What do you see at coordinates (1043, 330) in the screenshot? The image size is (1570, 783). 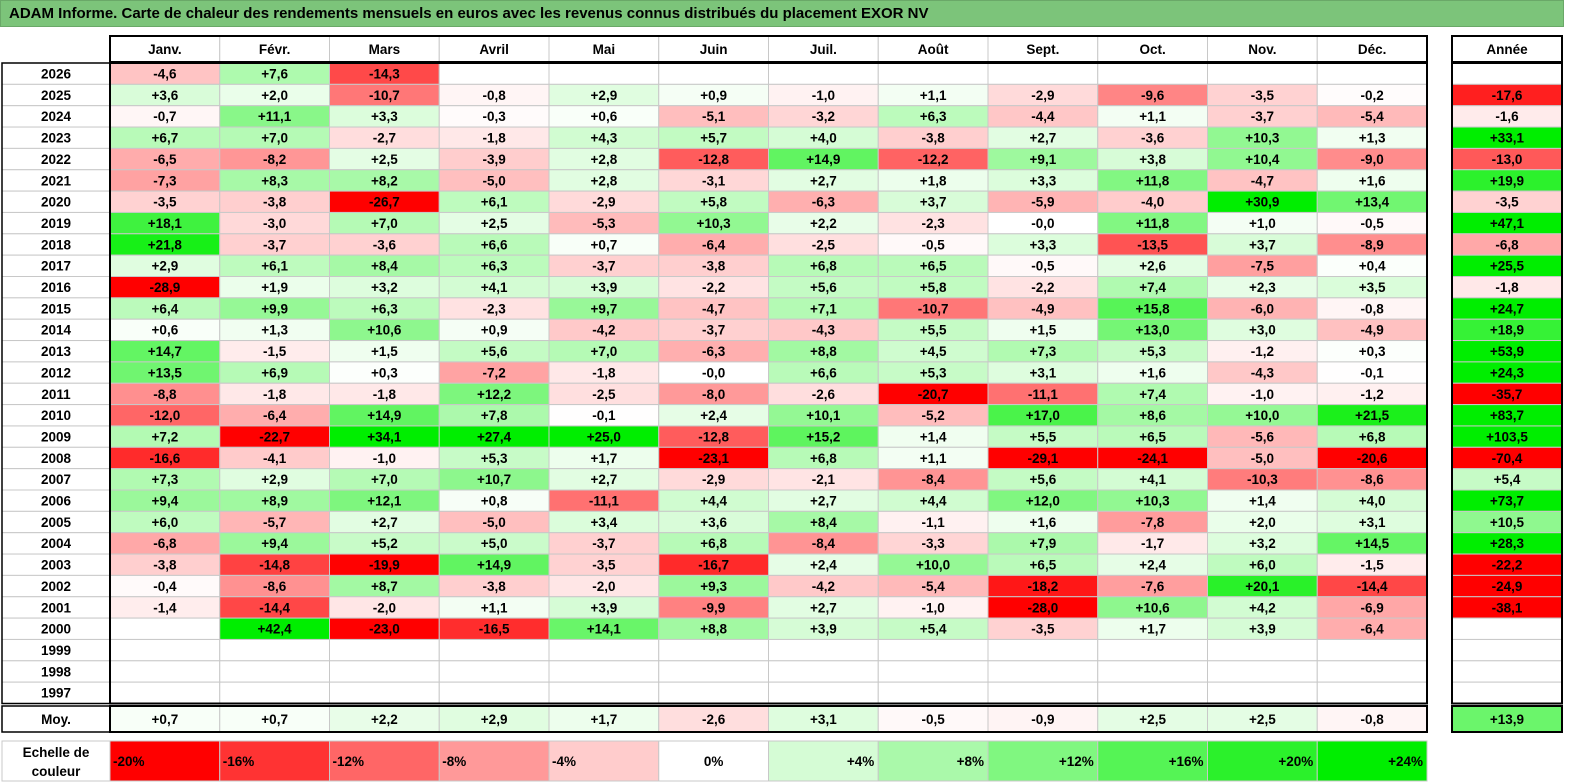 I see `heat-cell-value: +1,5` at bounding box center [1043, 330].